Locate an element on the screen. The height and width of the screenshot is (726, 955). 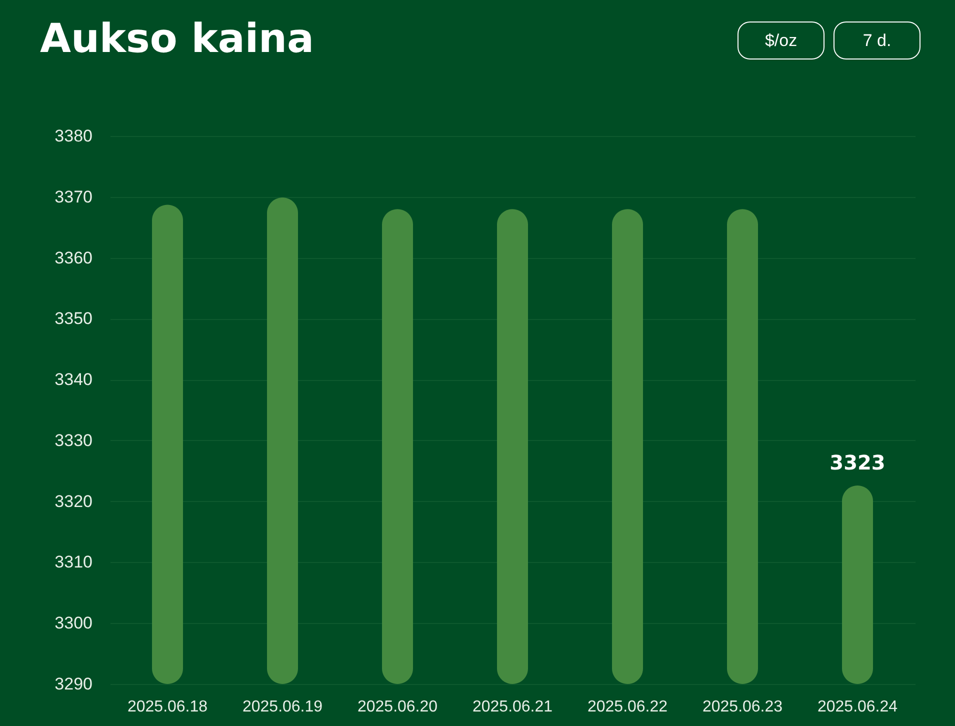
data-label: 3323 is located at coordinates (858, 462).